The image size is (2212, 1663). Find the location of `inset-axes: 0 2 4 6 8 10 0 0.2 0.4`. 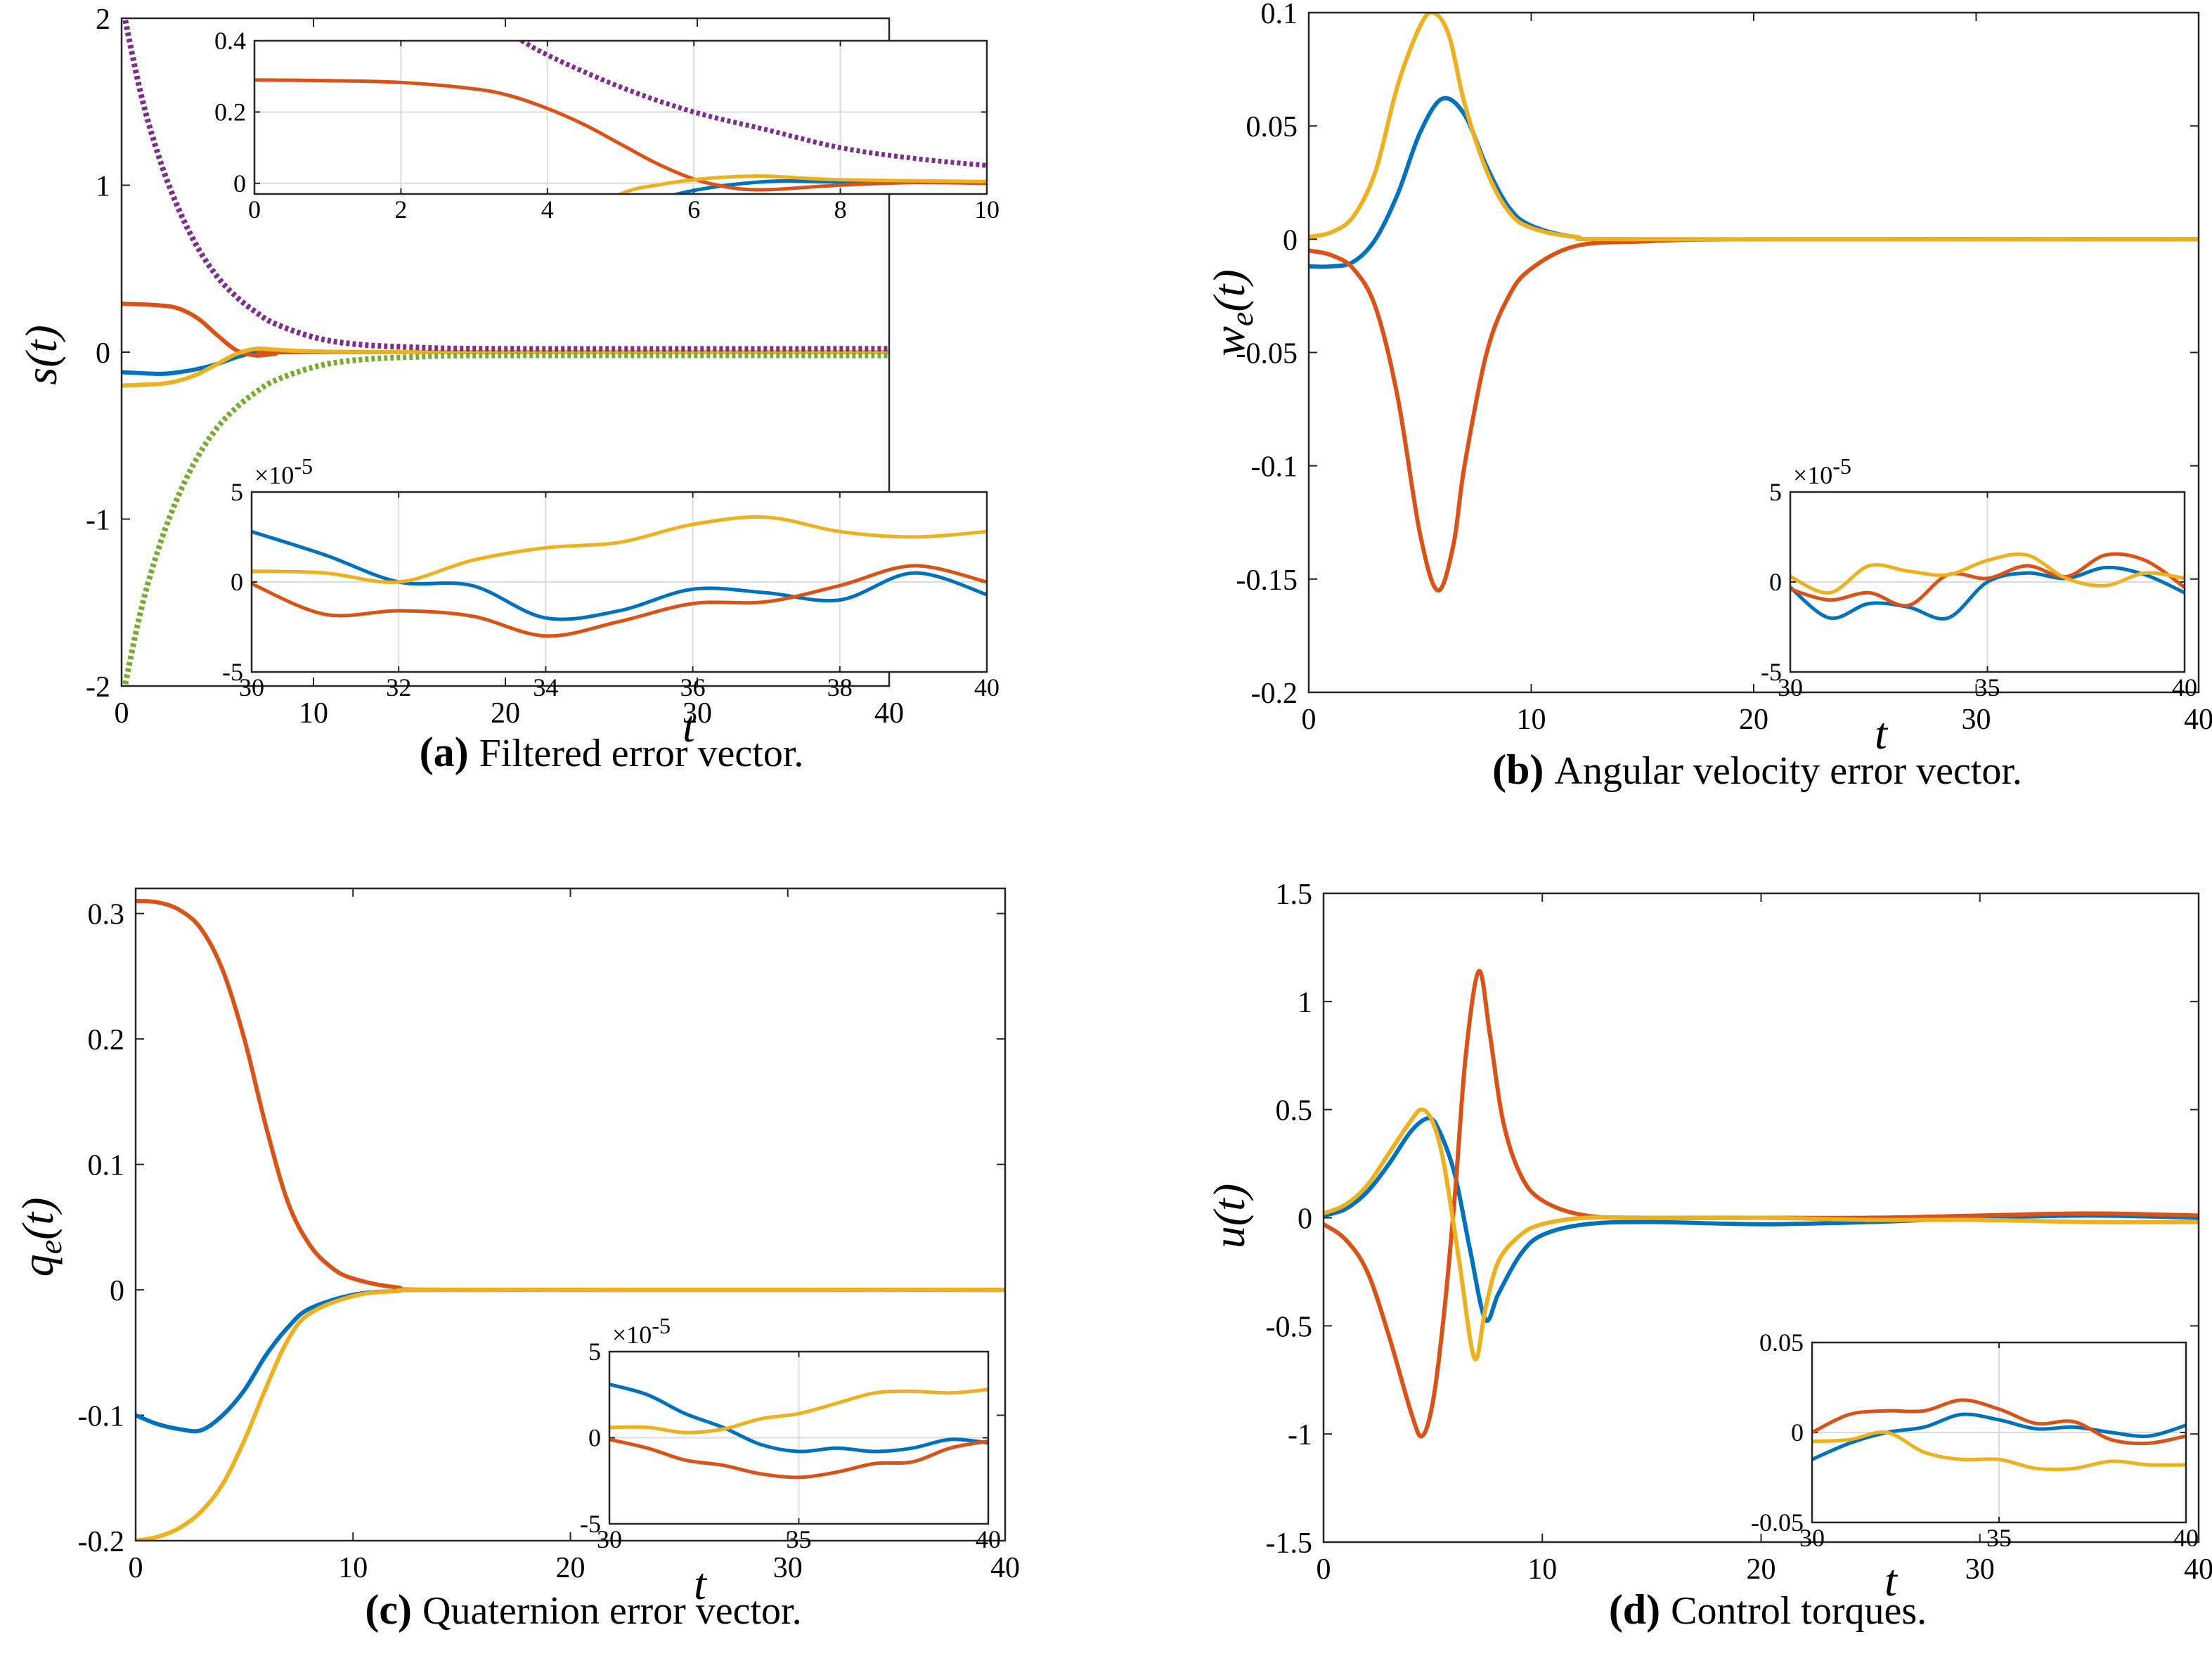

inset-axes: 0 2 4 6 8 10 0 0.2 0.4 is located at coordinates (607, 125).